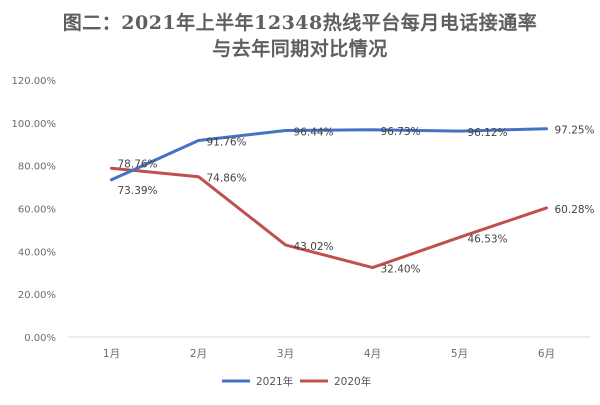 The image size is (600, 405). What do you see at coordinates (575, 131) in the screenshot?
I see `data-label: 97.25%` at bounding box center [575, 131].